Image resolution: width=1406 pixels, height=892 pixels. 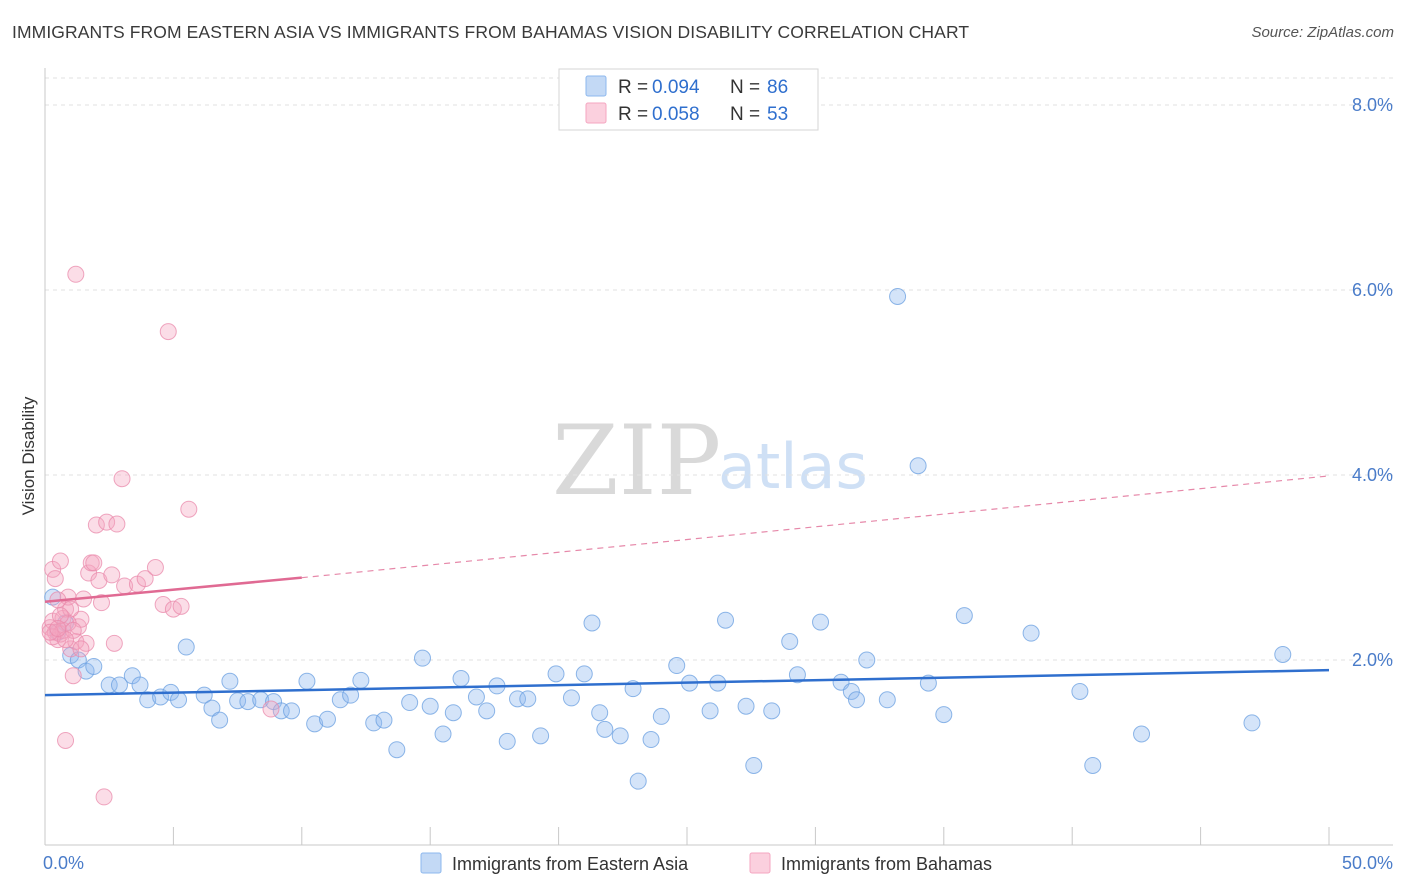 I want to click on correlation-legend: R = 0.094 N = 86 R = 0.058 N = 53, so click(x=688, y=99).